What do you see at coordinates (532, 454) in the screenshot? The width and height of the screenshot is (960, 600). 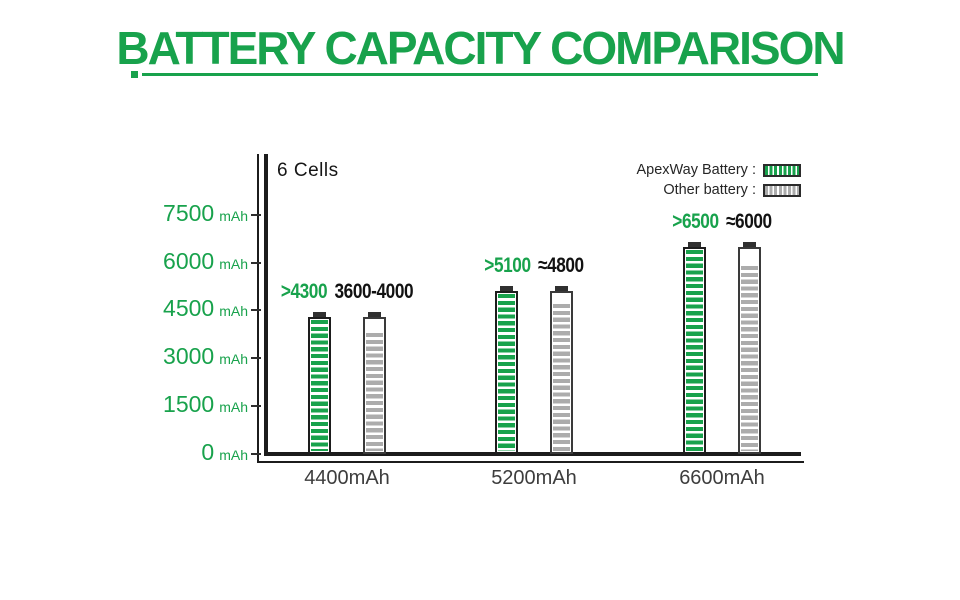 I see `x-axis-line` at bounding box center [532, 454].